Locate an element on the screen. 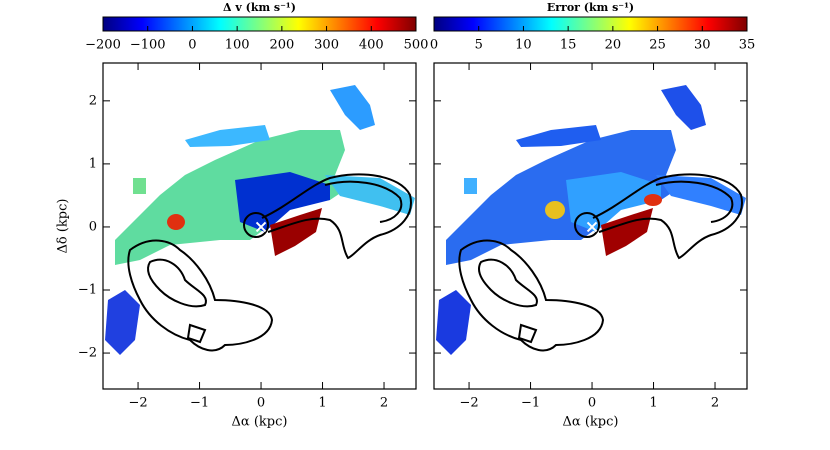  colorbar-tick-label: 5 is located at coordinates (479, 45).